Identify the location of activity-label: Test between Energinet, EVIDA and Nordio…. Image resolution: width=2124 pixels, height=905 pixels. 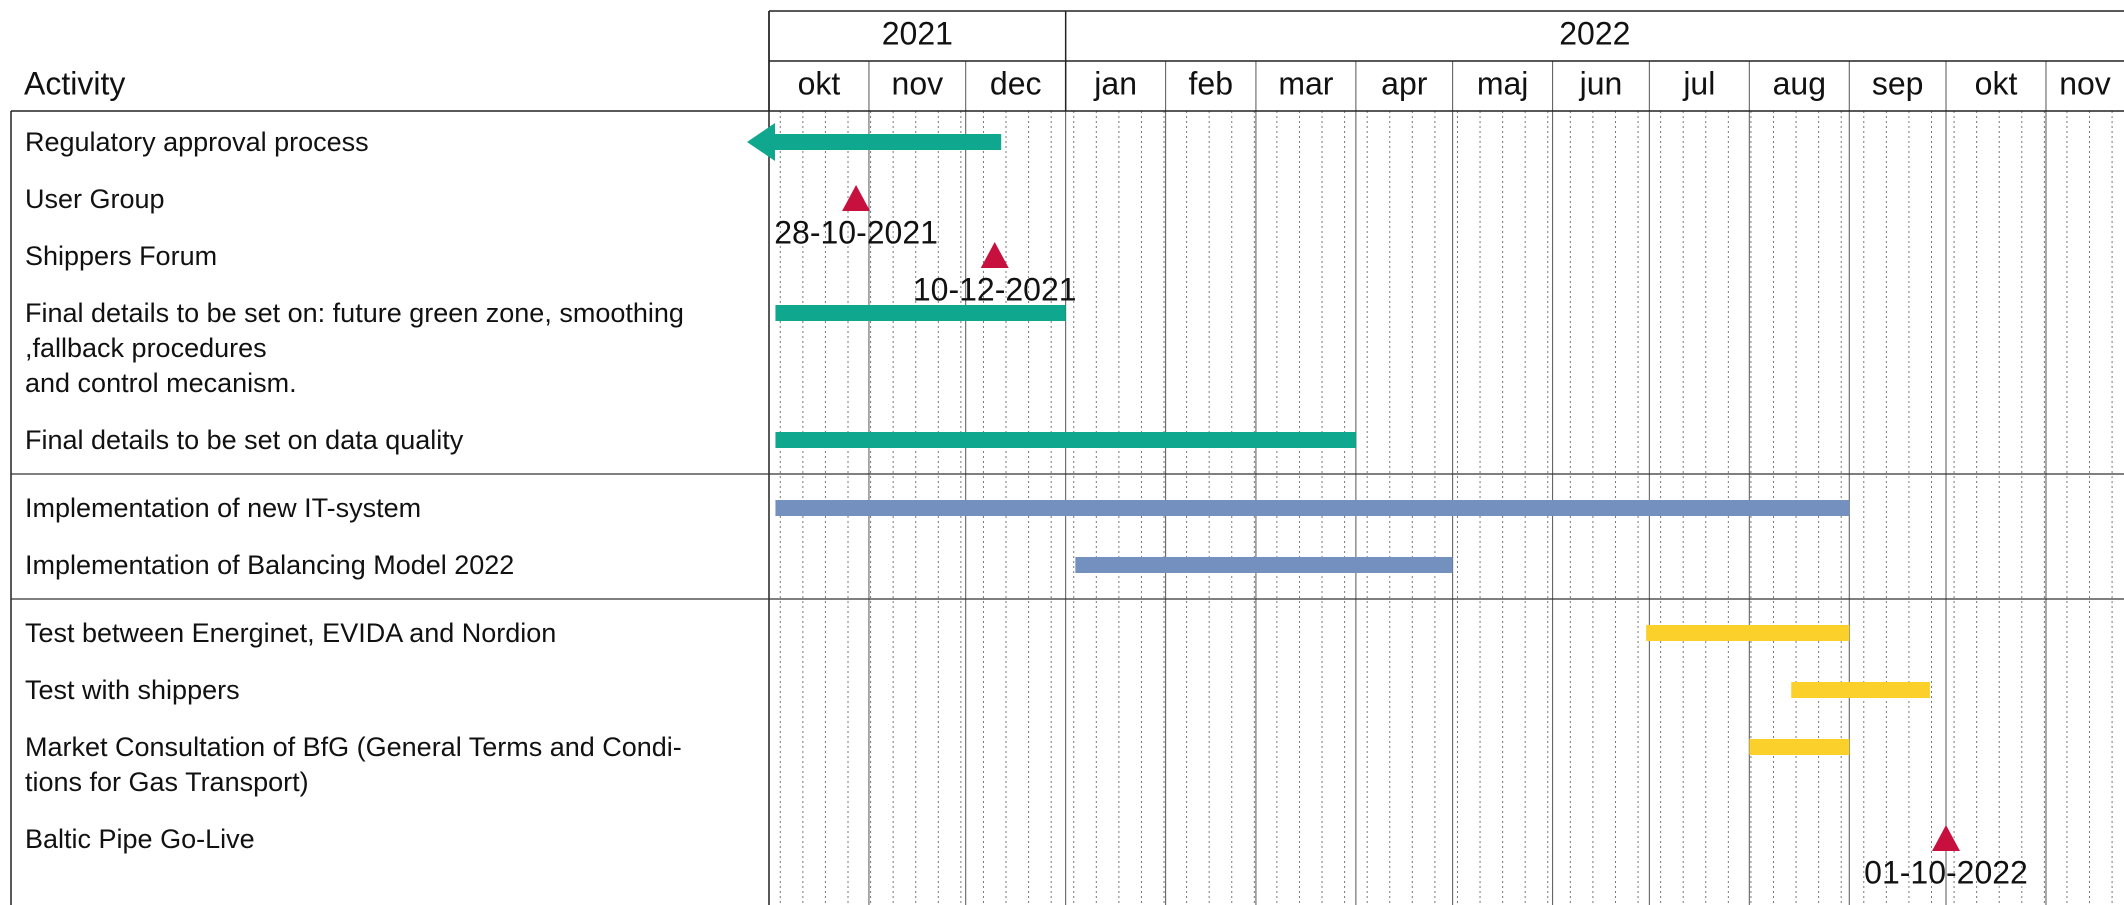
(290, 633).